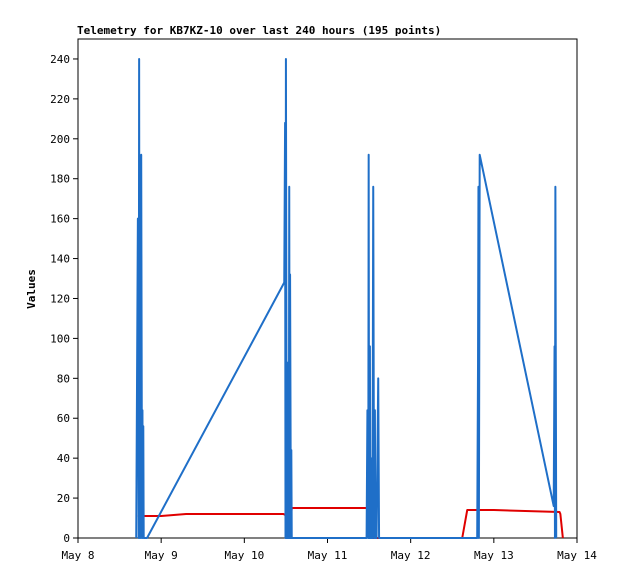 This screenshot has height=579, width=618. I want to click on x-axis: May 8 May 9 May 10 May 11 May 12 May 13 May 14, so click(329, 550).